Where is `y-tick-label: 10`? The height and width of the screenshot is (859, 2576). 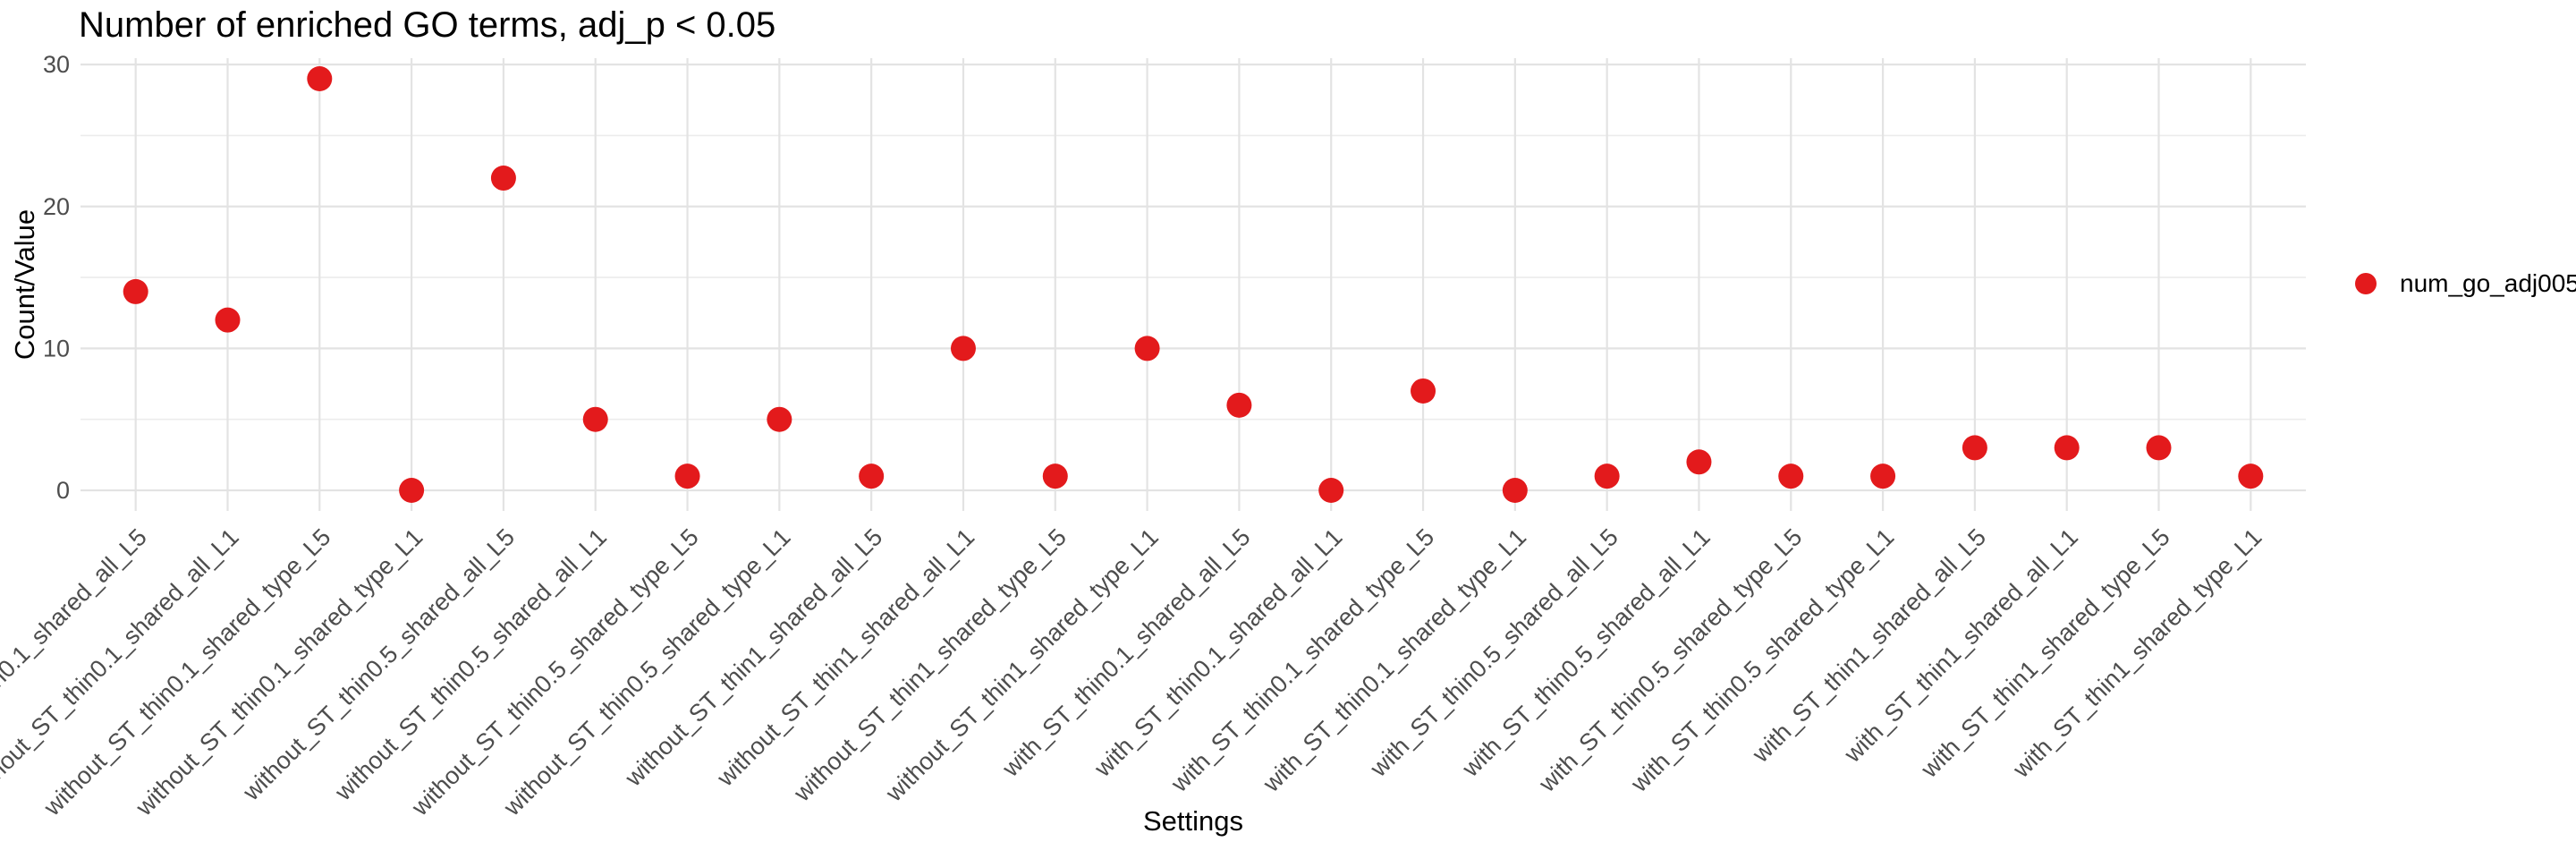
y-tick-label: 10 is located at coordinates (56, 348).